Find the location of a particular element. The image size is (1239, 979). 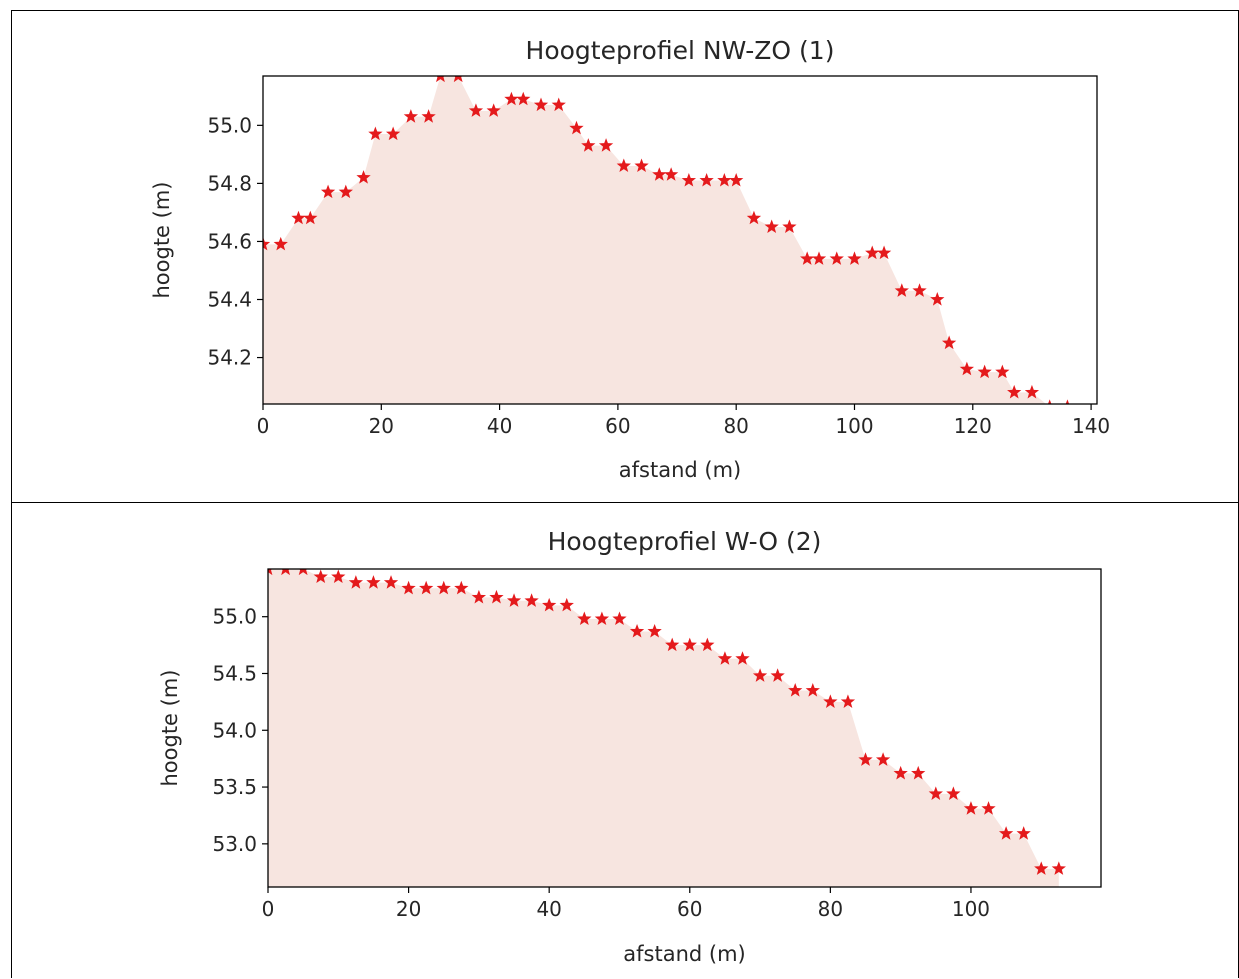

y-tick-label: 54.4 is located at coordinates (229, 300).